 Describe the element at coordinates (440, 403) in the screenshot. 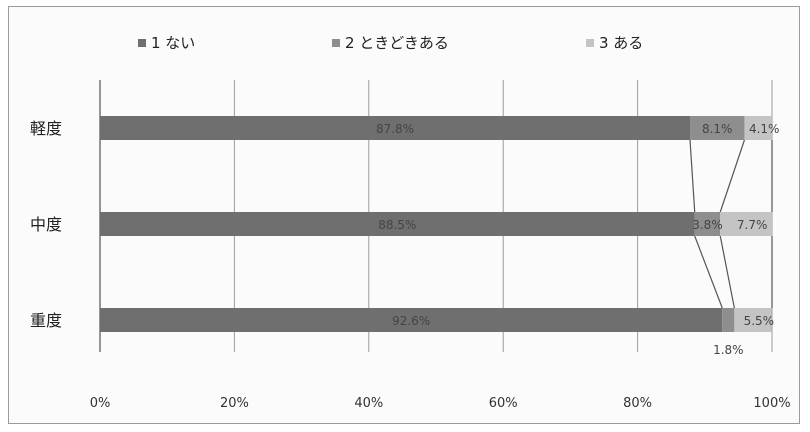

I see `x-tick-labels: 0% 20% 40% 60% 80% 100%` at that location.